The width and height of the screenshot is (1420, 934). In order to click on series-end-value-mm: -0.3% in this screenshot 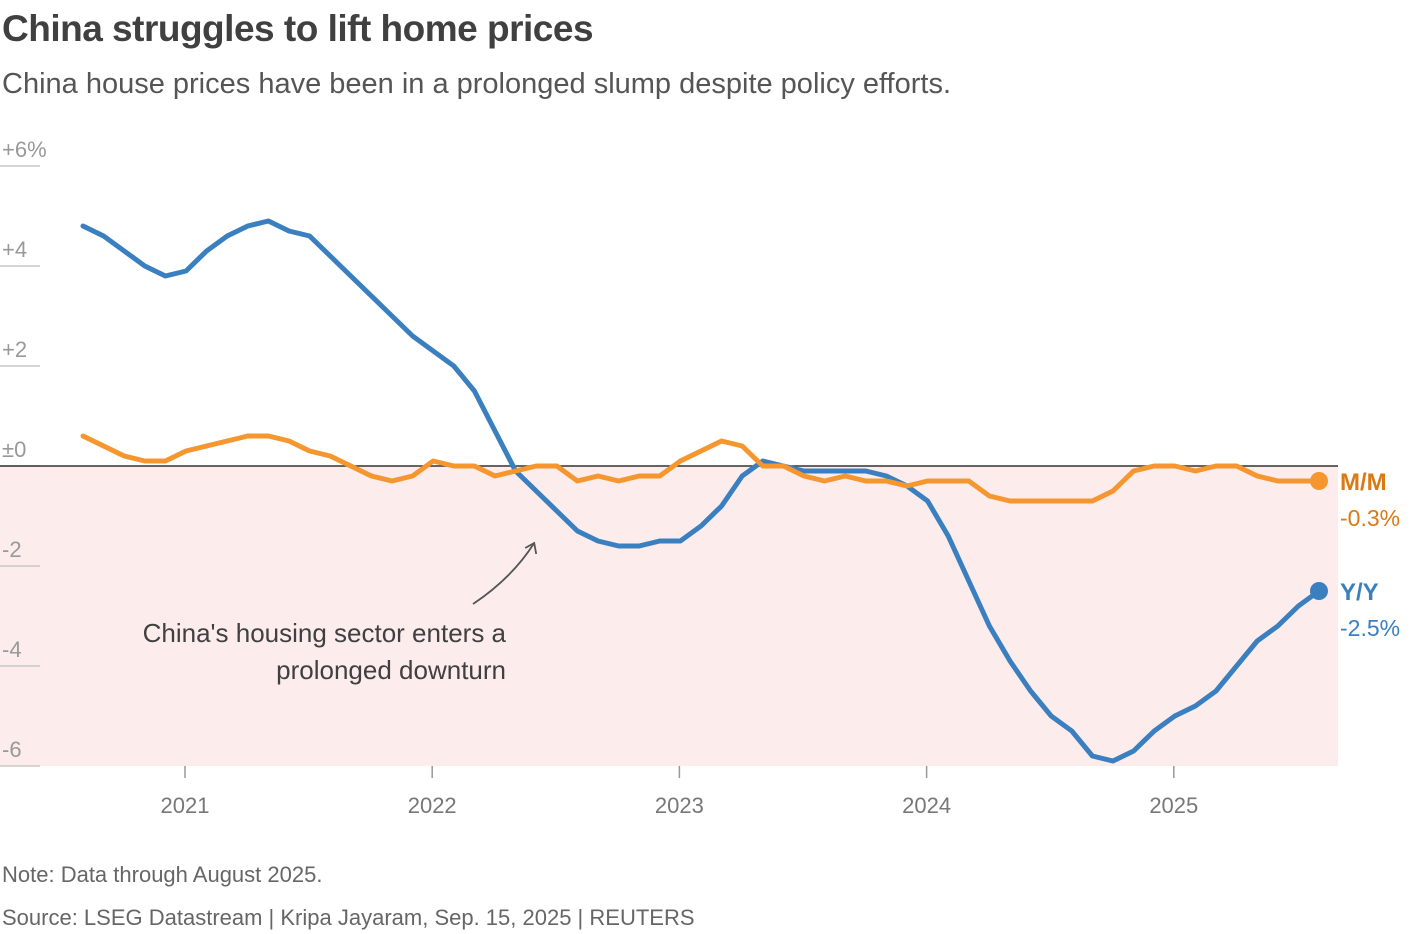, I will do `click(1370, 518)`.